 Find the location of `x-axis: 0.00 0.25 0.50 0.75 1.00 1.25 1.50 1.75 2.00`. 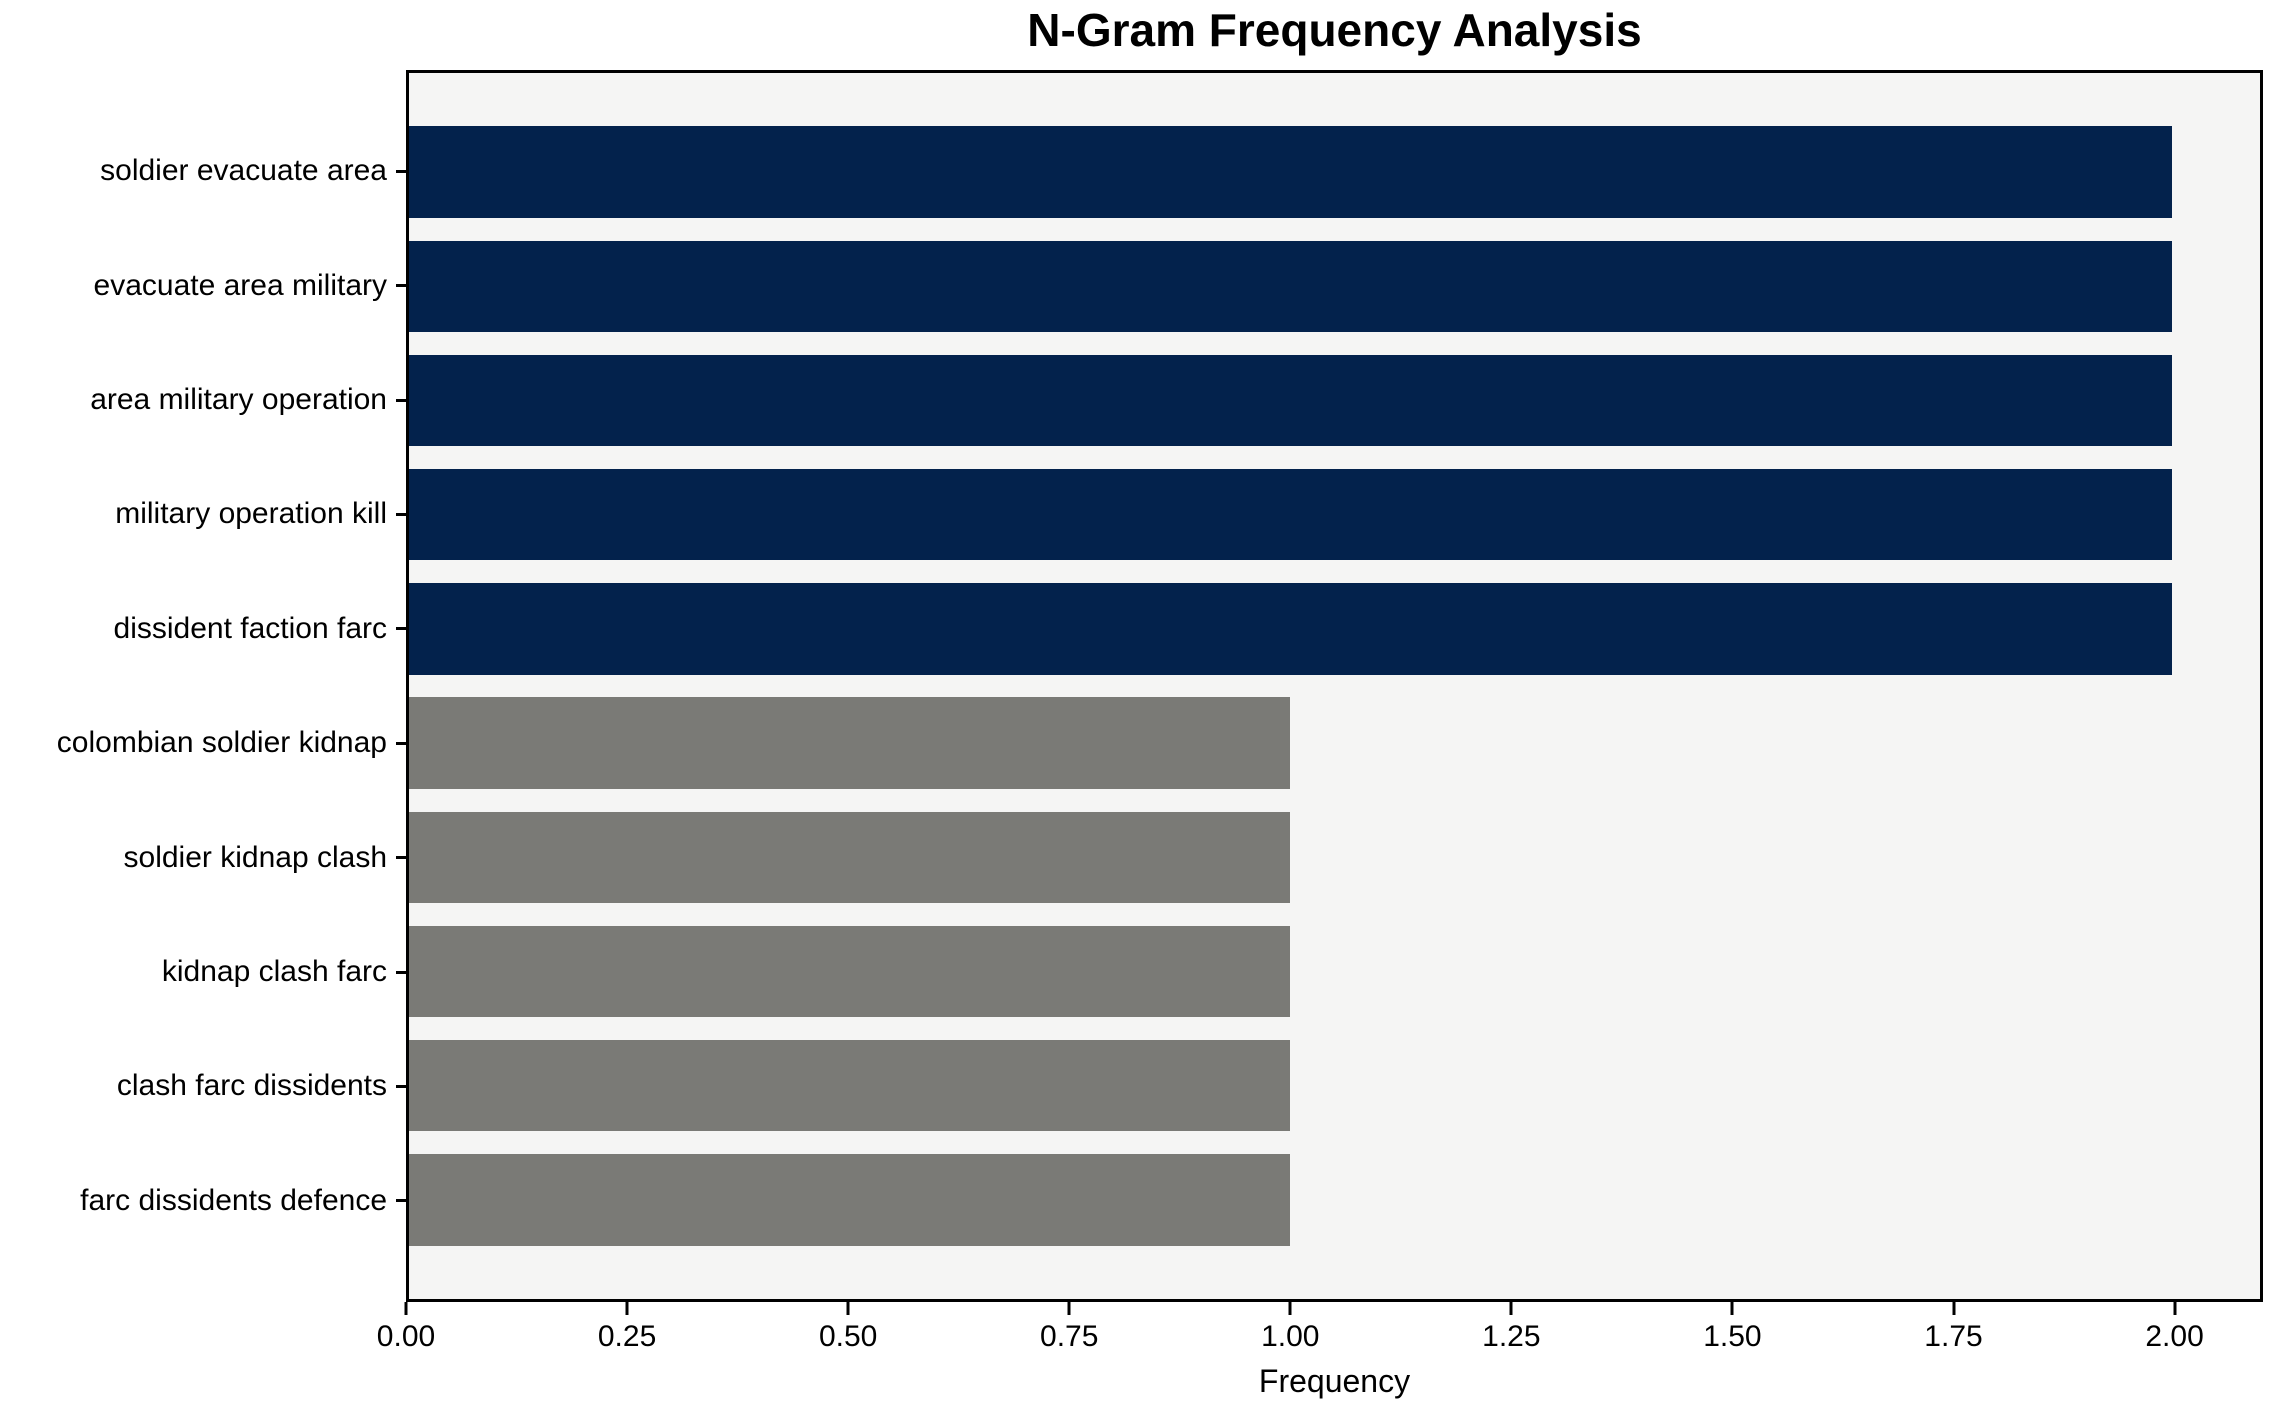

x-axis: 0.00 0.25 0.50 0.75 1.00 1.25 1.50 1.75 2.00 is located at coordinates (1320, 1337).